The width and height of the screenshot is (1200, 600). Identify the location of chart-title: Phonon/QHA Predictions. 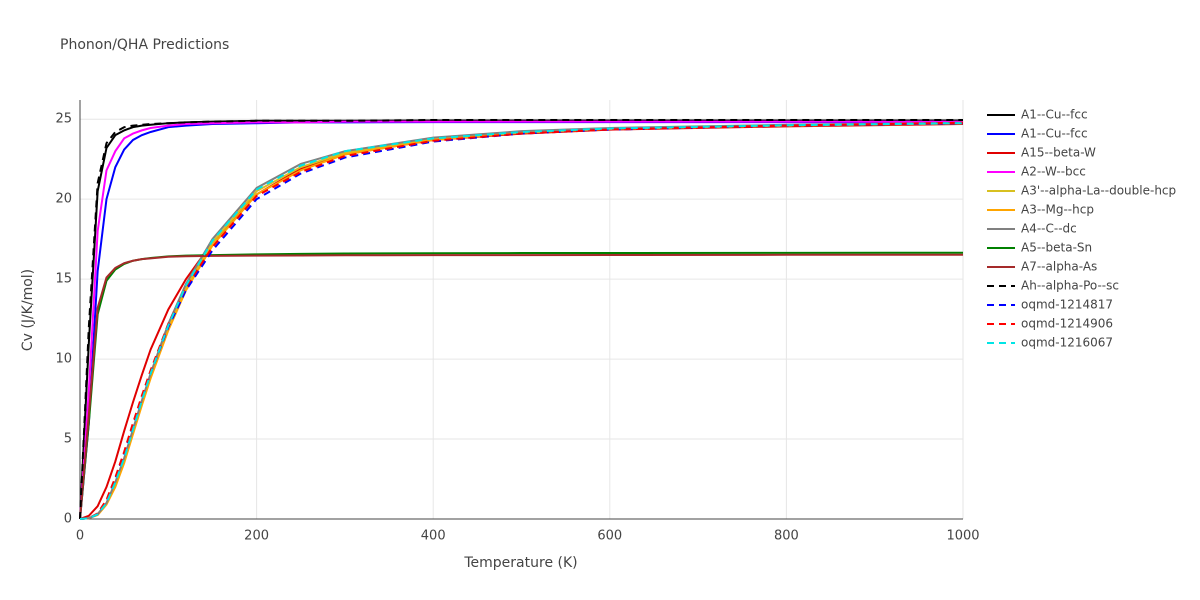
(144, 45).